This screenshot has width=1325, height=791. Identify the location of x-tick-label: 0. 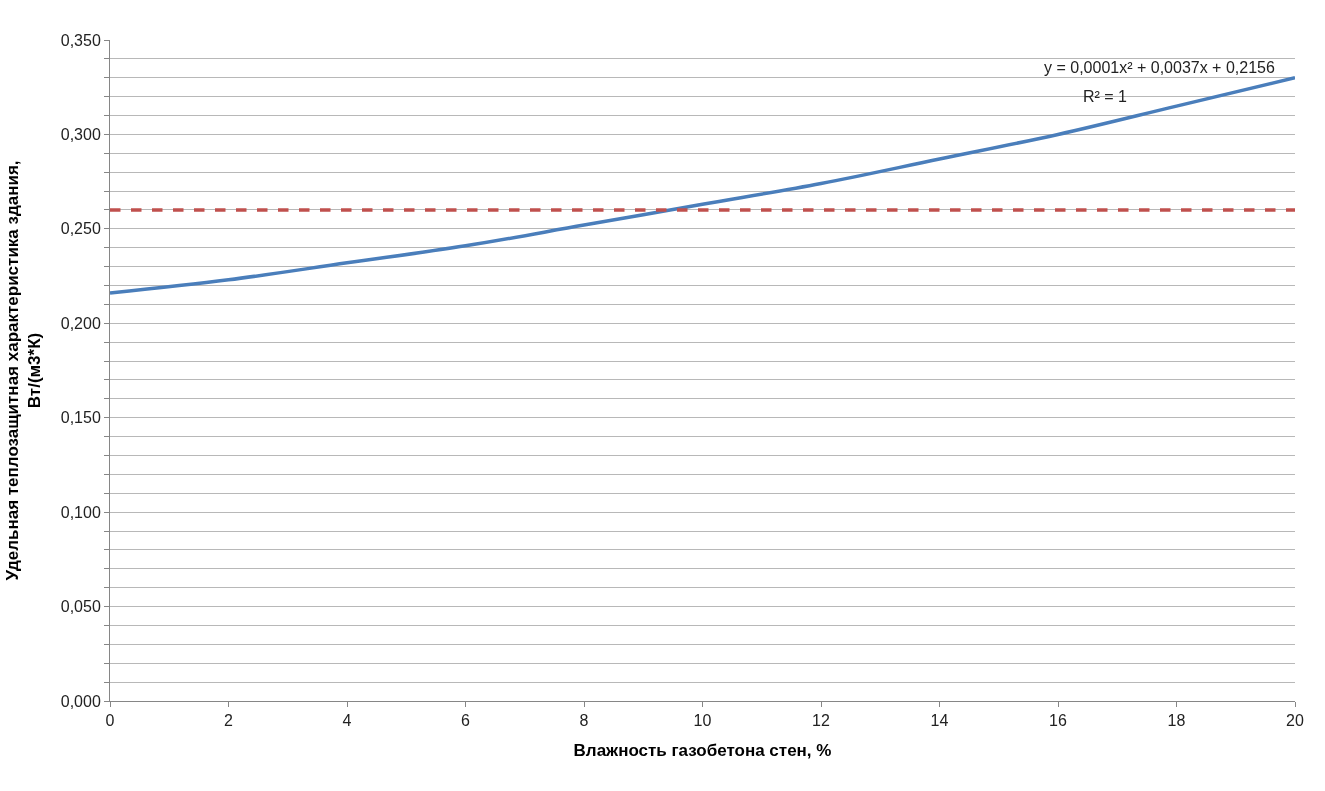
(110, 721).